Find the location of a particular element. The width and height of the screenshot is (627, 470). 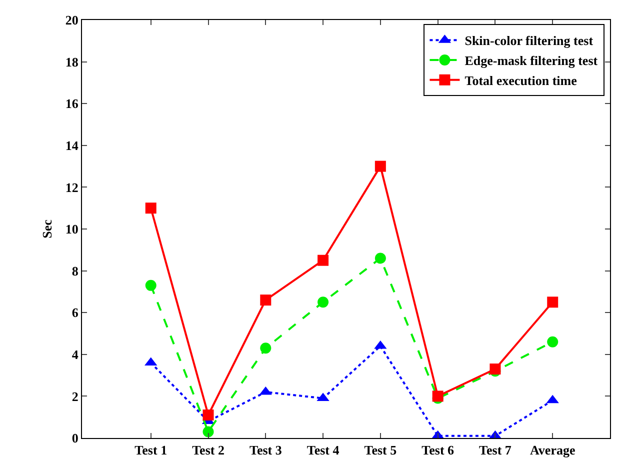

y-axis-title: Sec is located at coordinates (46, 228).